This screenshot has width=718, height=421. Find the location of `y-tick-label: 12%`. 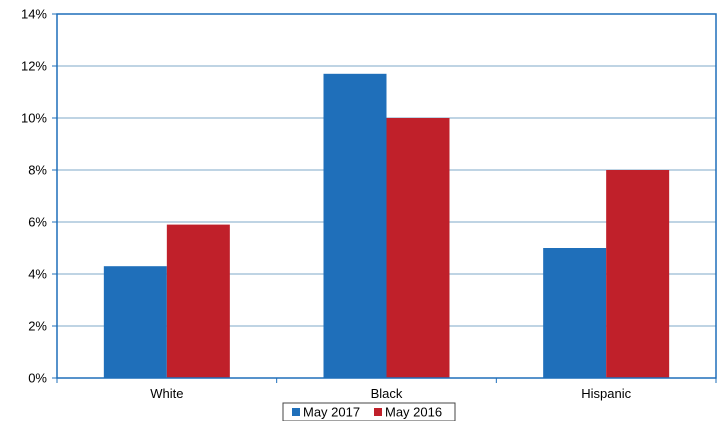

y-tick-label: 12% is located at coordinates (34, 66).